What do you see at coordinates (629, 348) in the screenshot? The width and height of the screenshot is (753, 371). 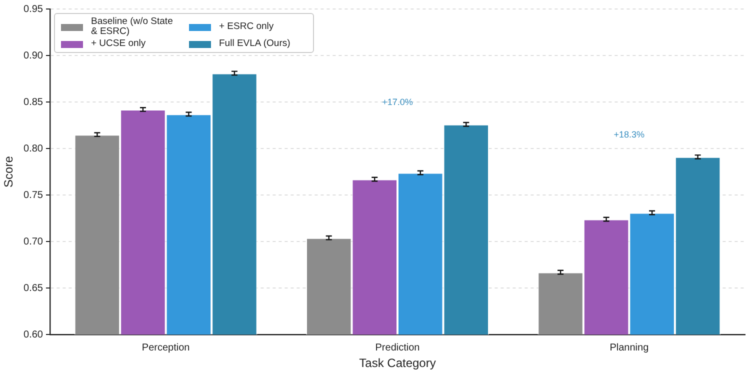 I see `x-tick-label: Planning` at bounding box center [629, 348].